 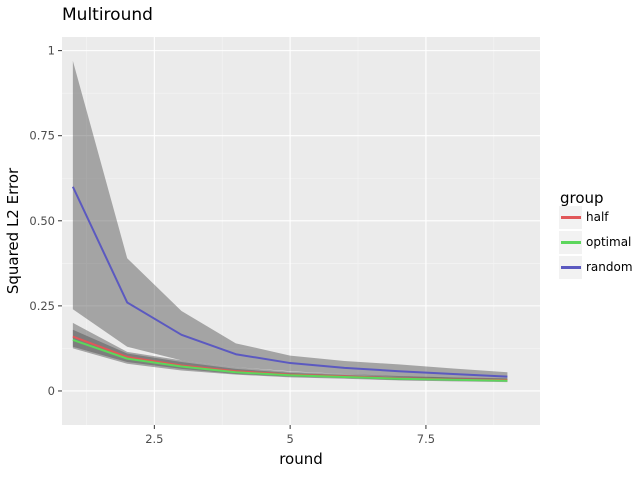 What do you see at coordinates (13, 230) in the screenshot?
I see `y-axis-title: Squared L2 Error` at bounding box center [13, 230].